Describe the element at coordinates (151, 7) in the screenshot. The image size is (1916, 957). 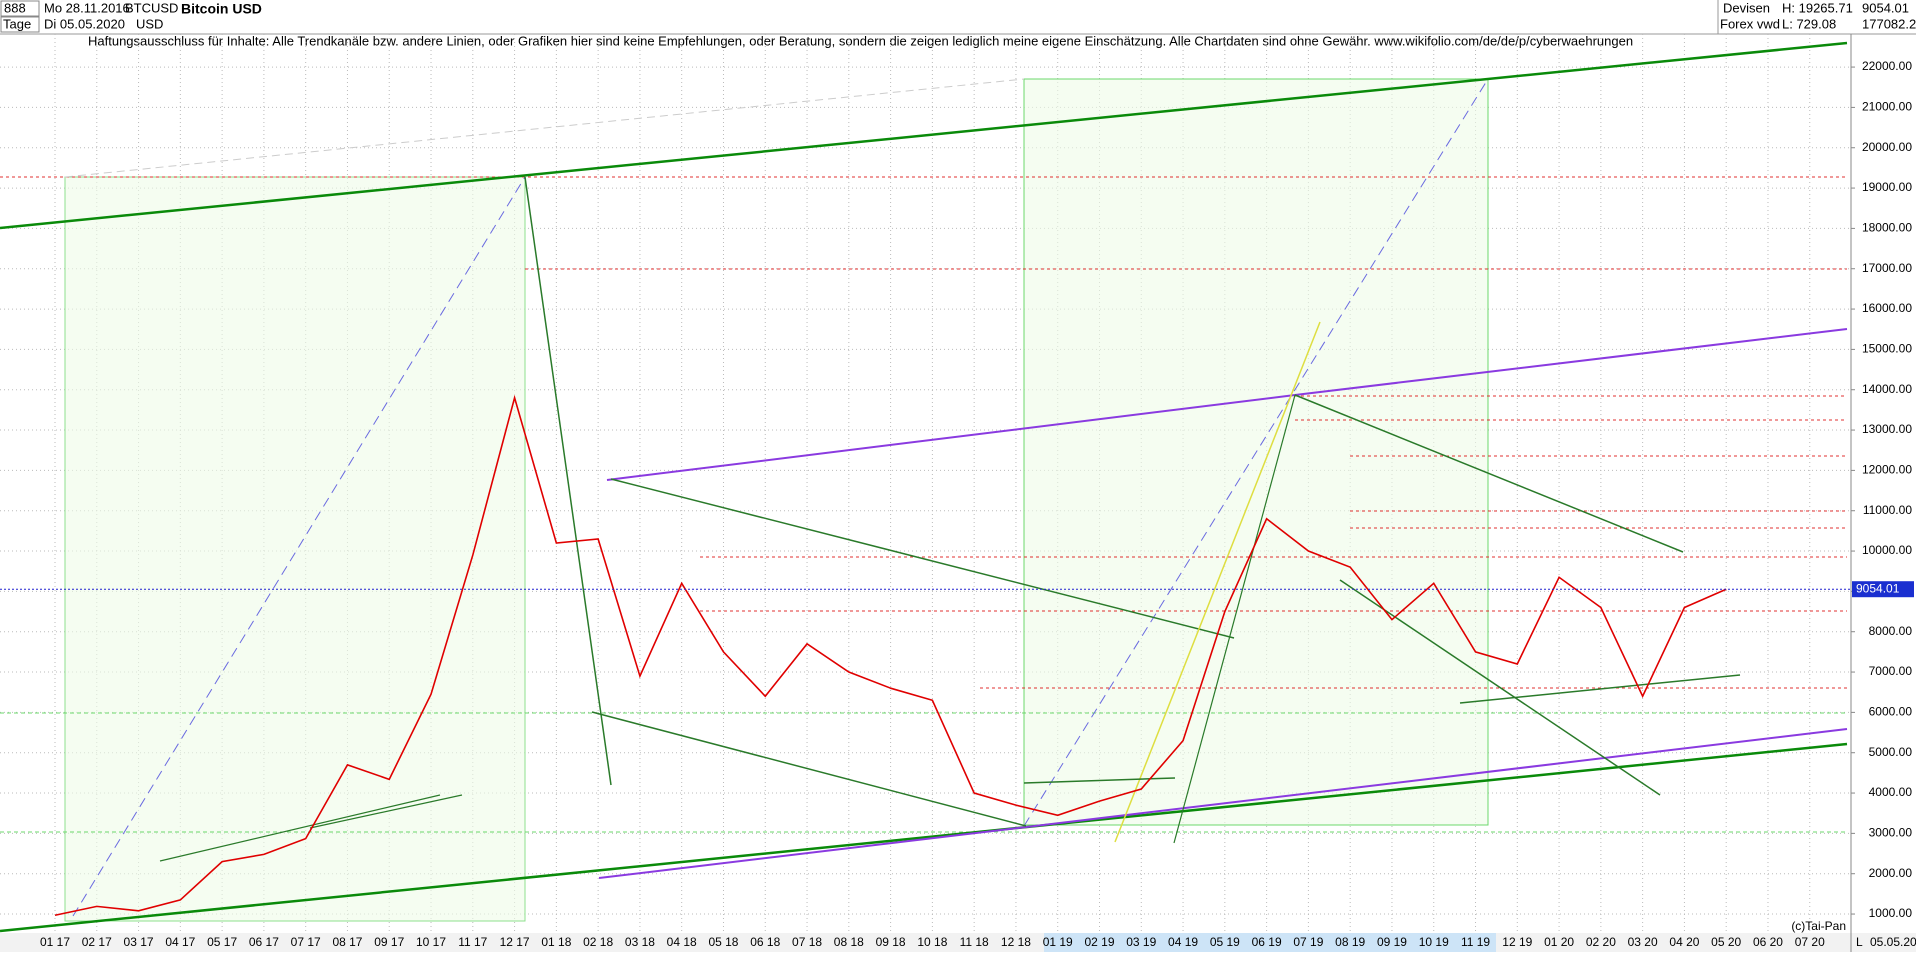
I see `symbol: BTCUSD` at that location.